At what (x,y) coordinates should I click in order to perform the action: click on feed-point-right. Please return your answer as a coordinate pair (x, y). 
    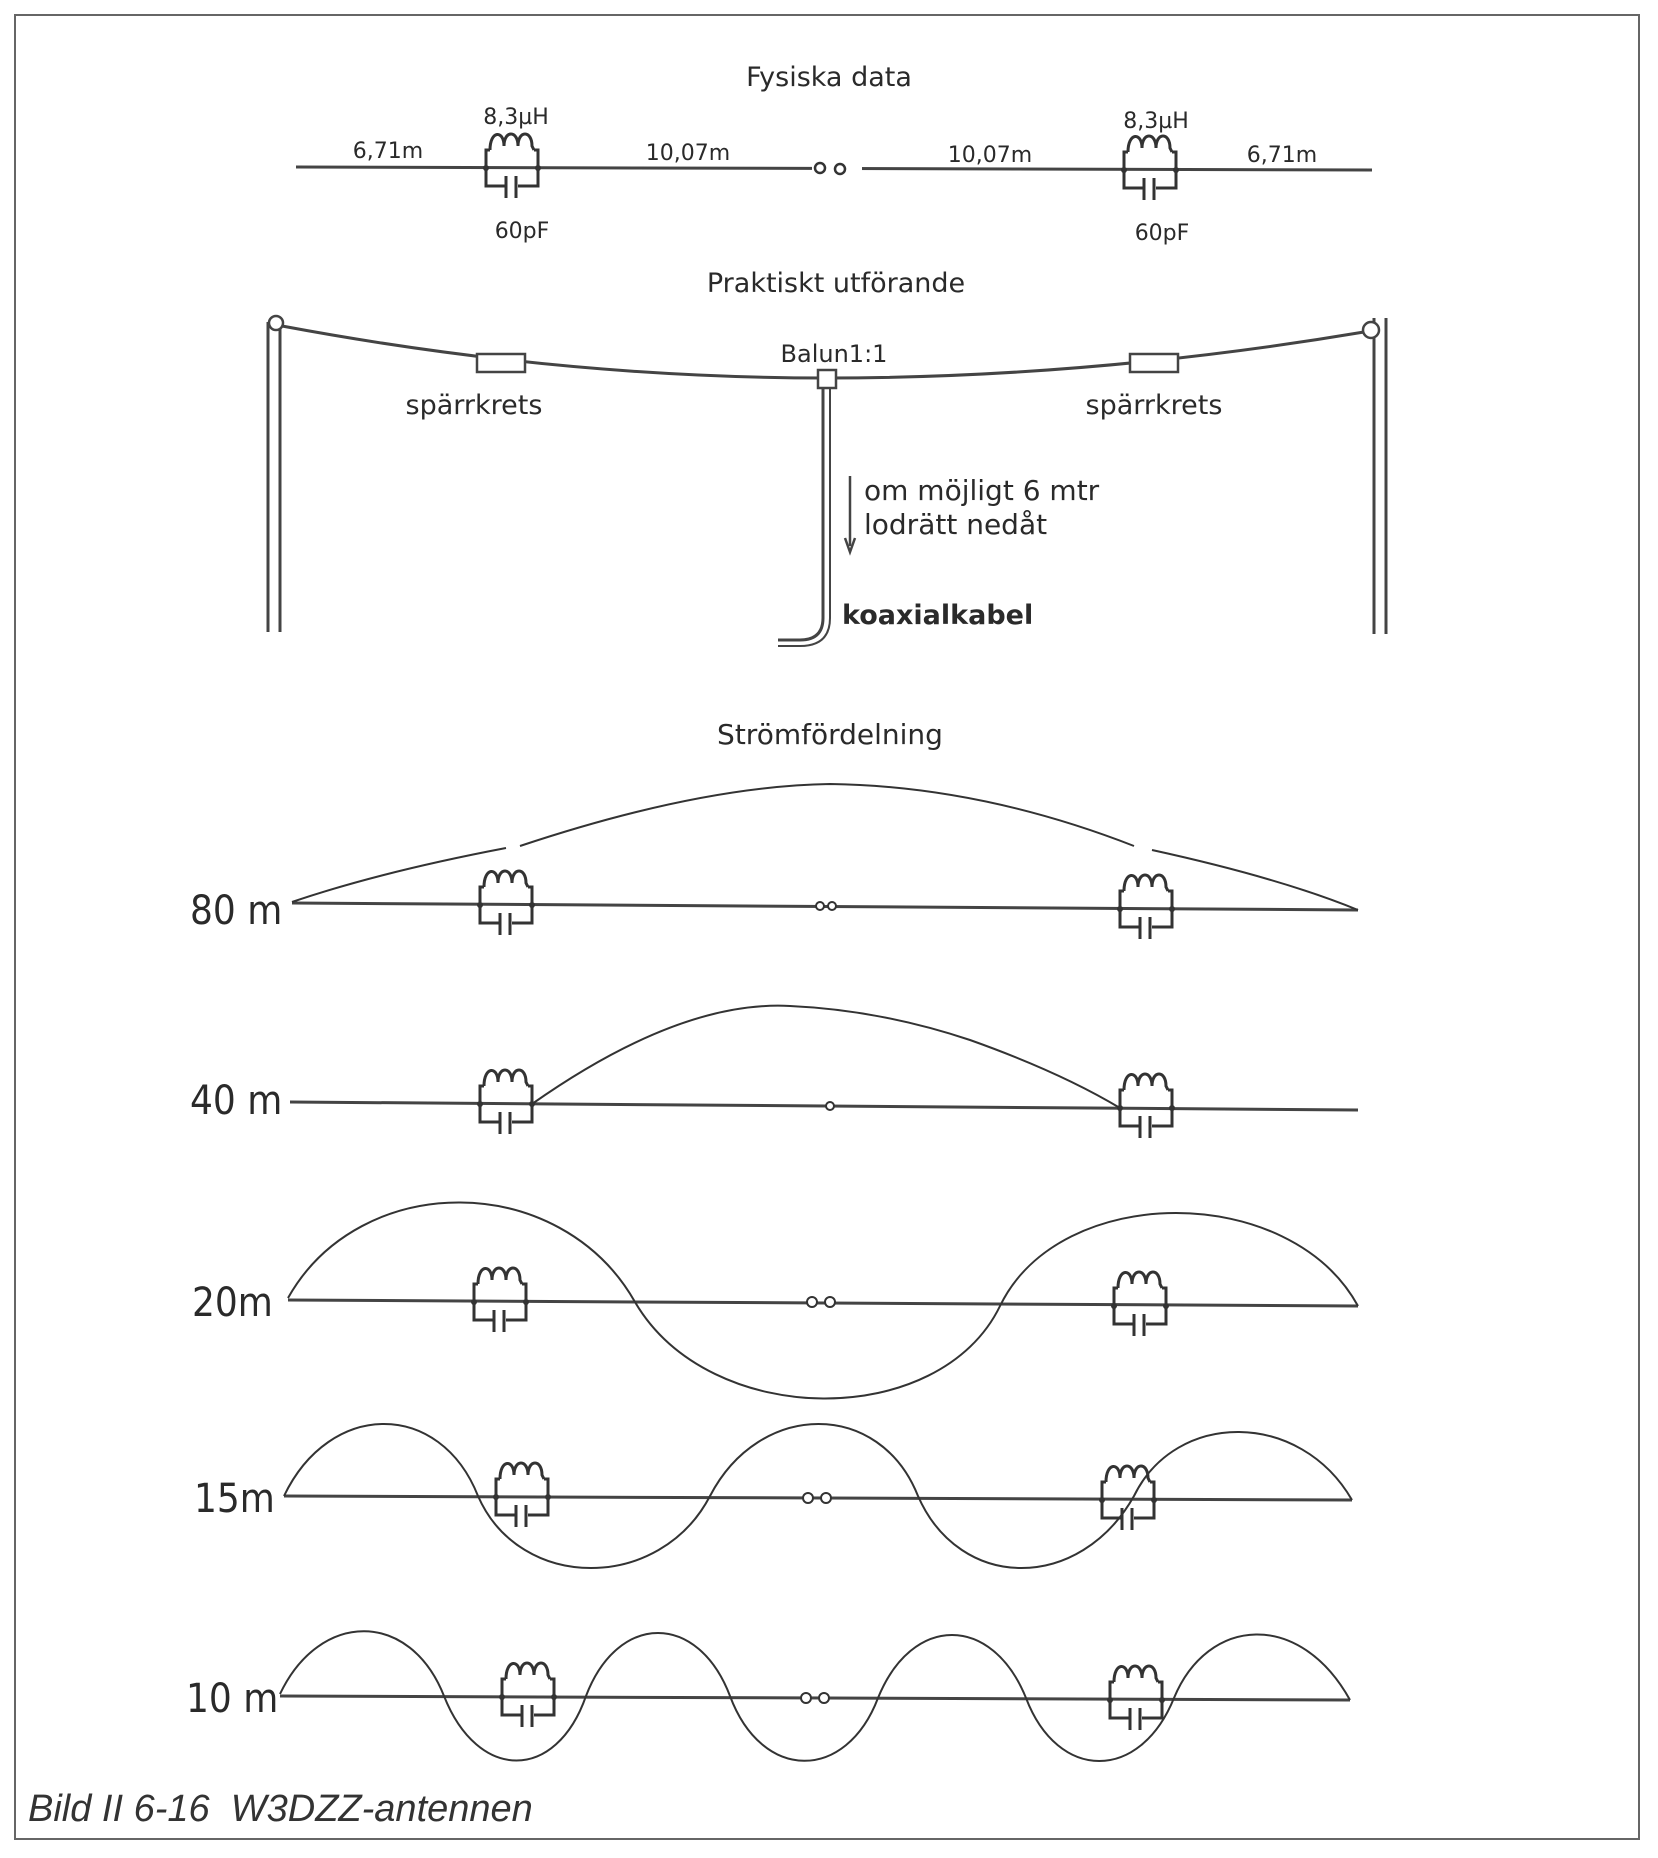
    Looking at the image, I should click on (840, 169).